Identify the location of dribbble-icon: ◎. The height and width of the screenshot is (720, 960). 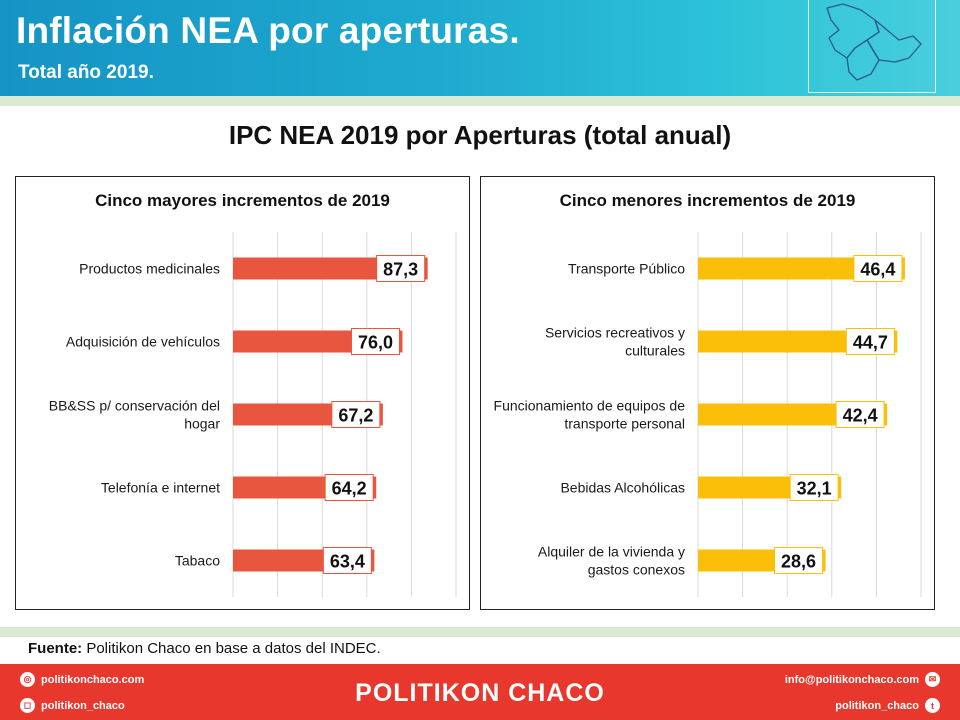
(27, 679).